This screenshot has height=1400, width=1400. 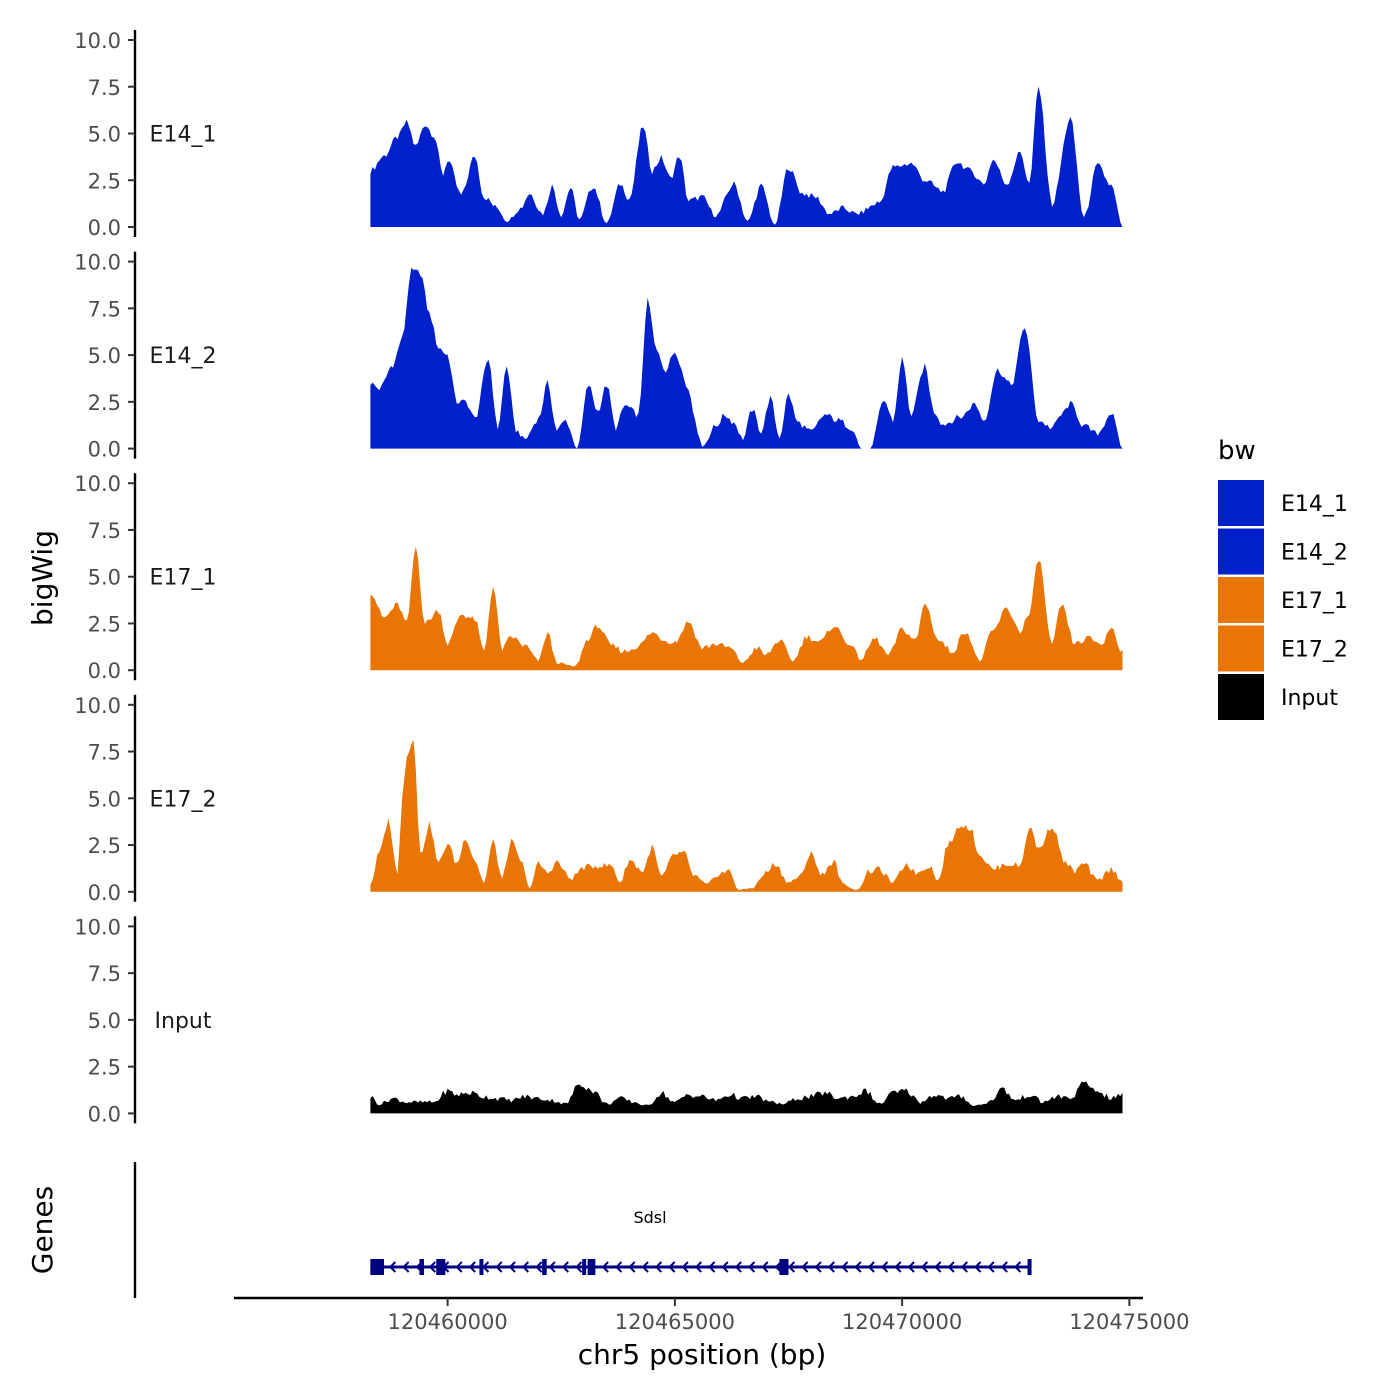 I want to click on legend-label-E14_1: E14_1, so click(x=1314, y=504).